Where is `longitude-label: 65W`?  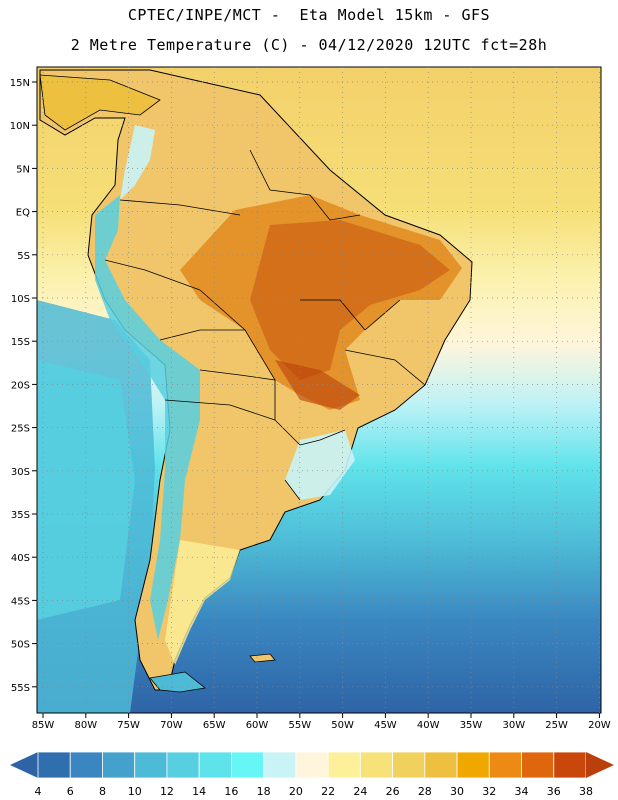
longitude-label: 65W is located at coordinates (214, 725).